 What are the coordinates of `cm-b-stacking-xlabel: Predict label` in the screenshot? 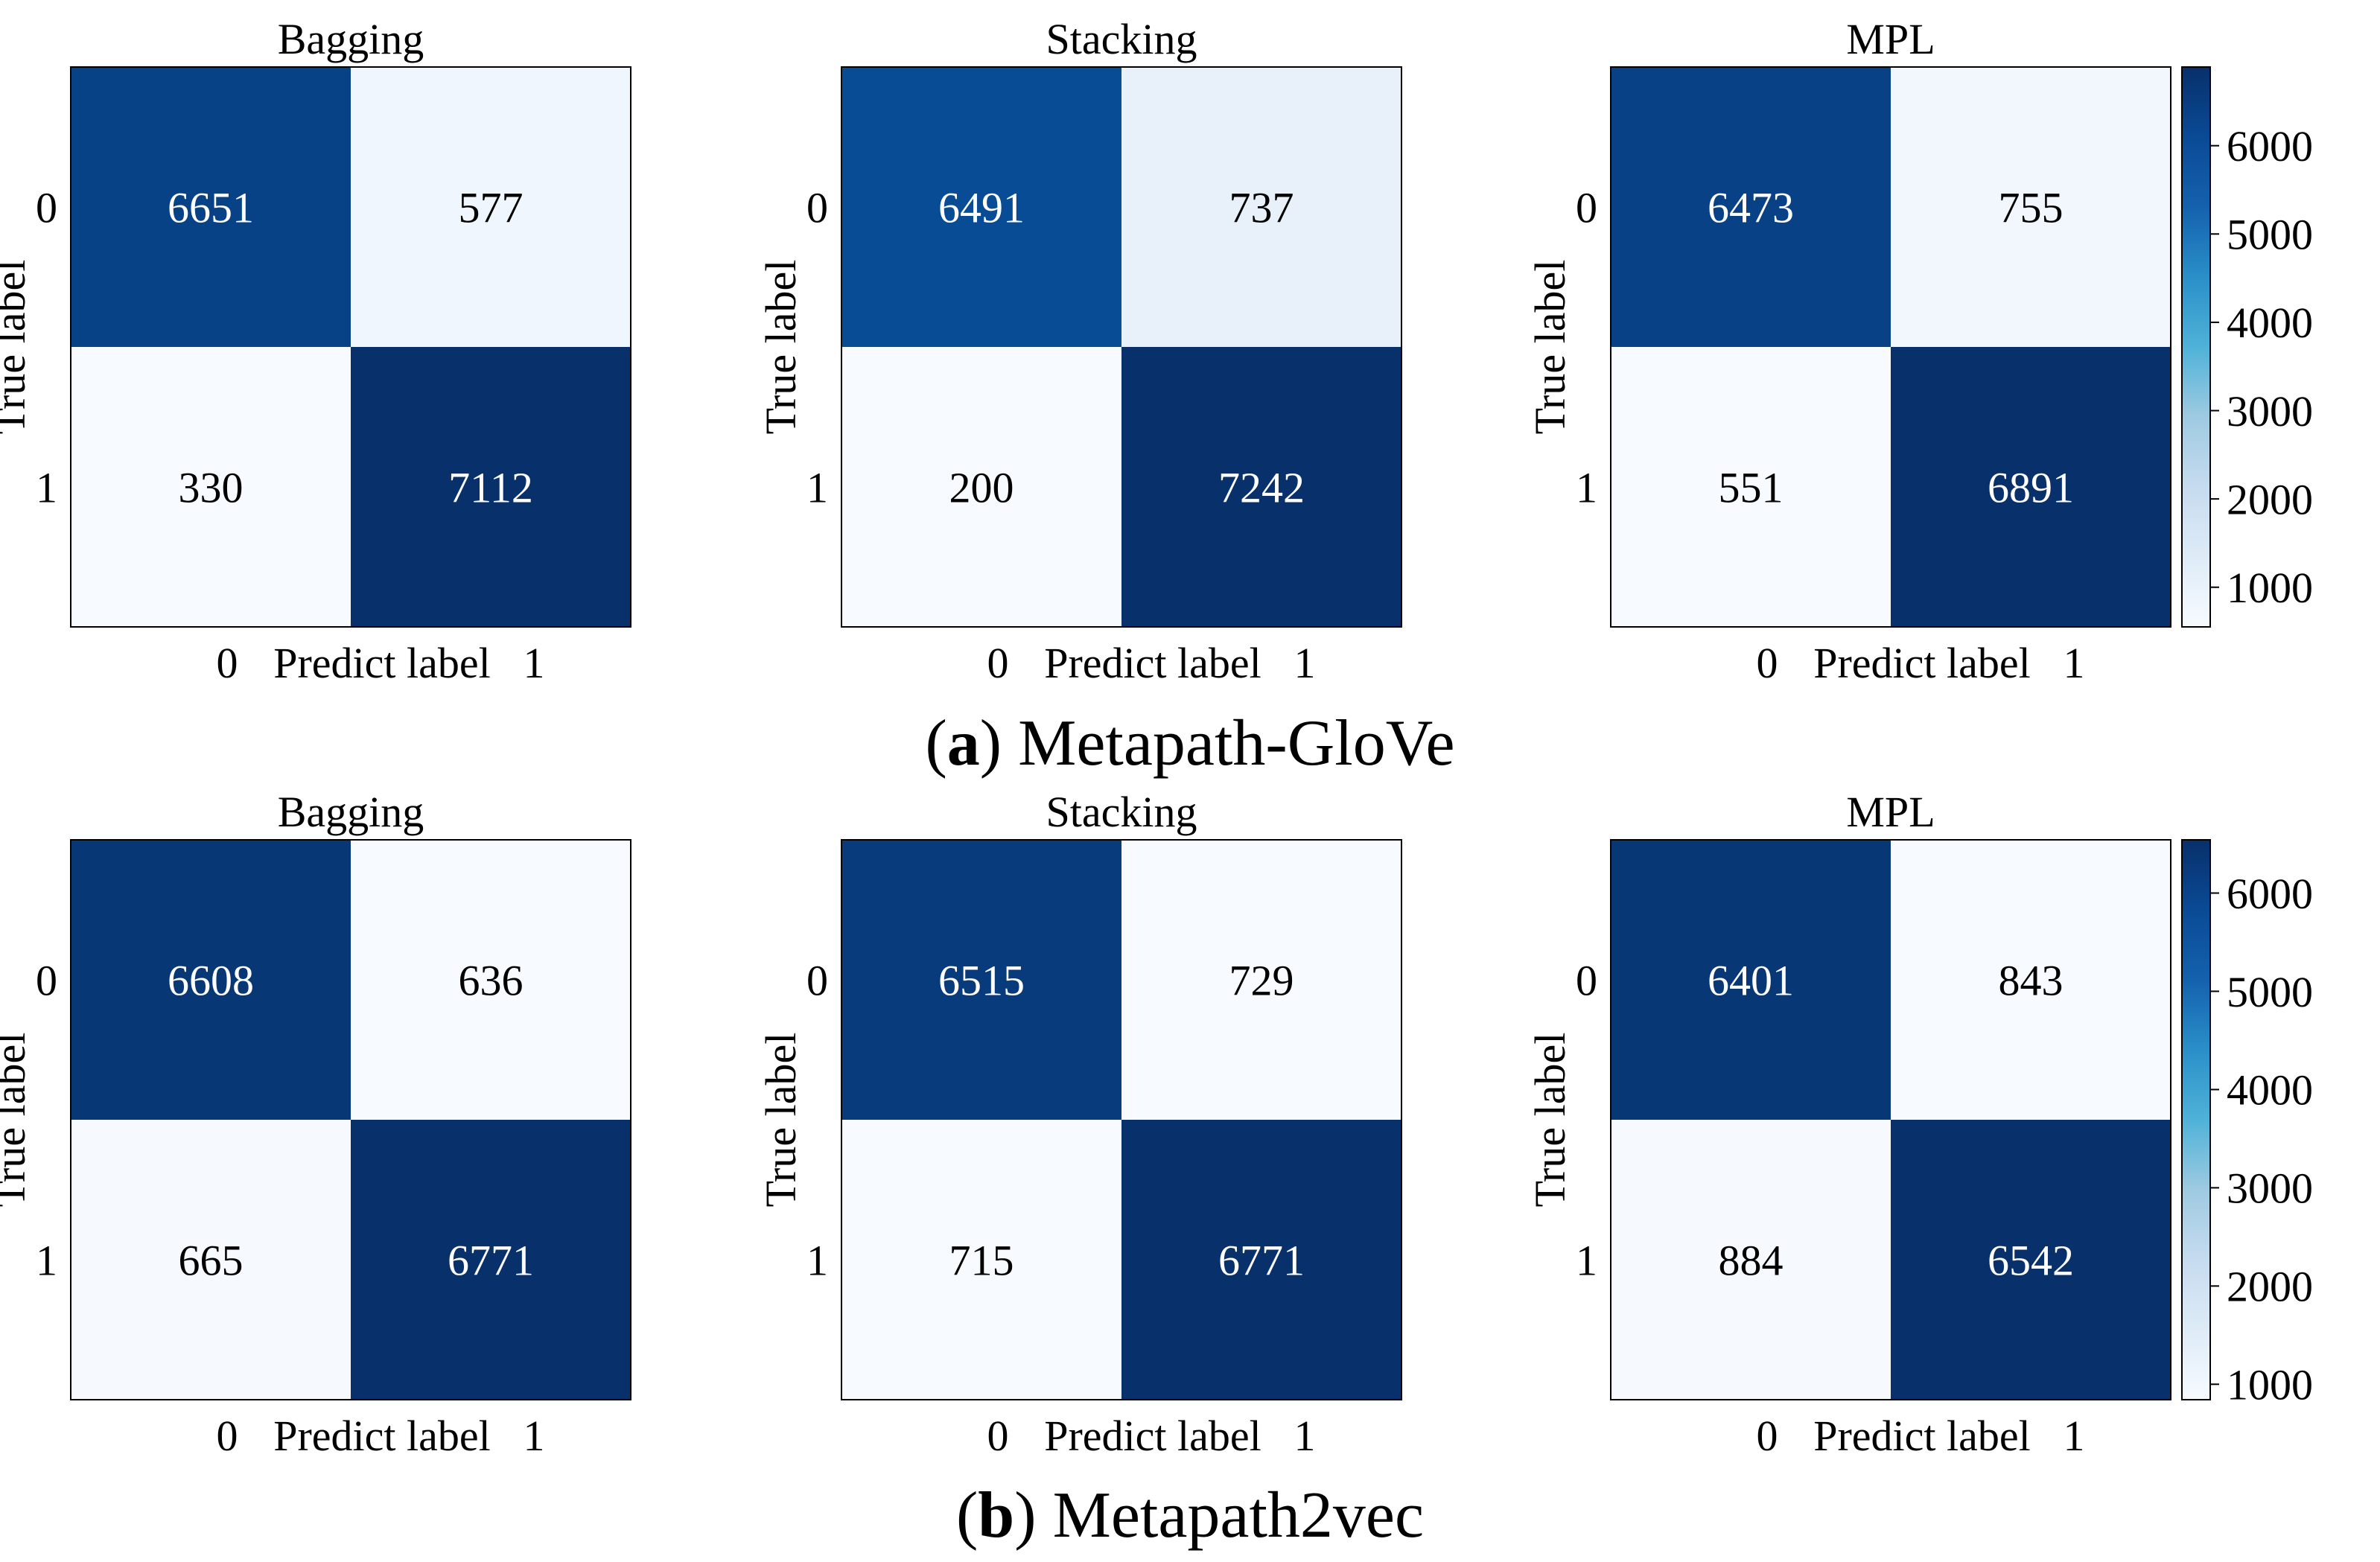 It's located at (1152, 1436).